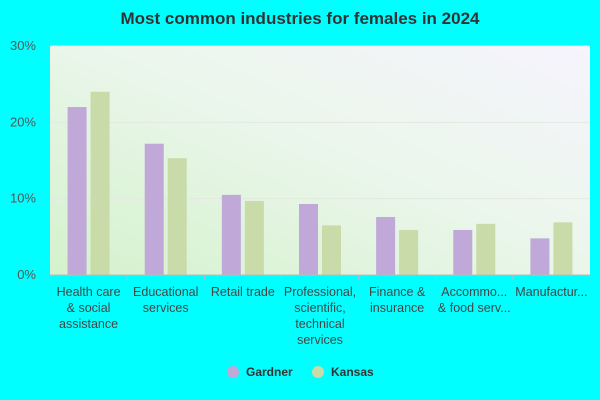 This screenshot has width=600, height=400. I want to click on x-category-label-line: insurance, so click(397, 308).